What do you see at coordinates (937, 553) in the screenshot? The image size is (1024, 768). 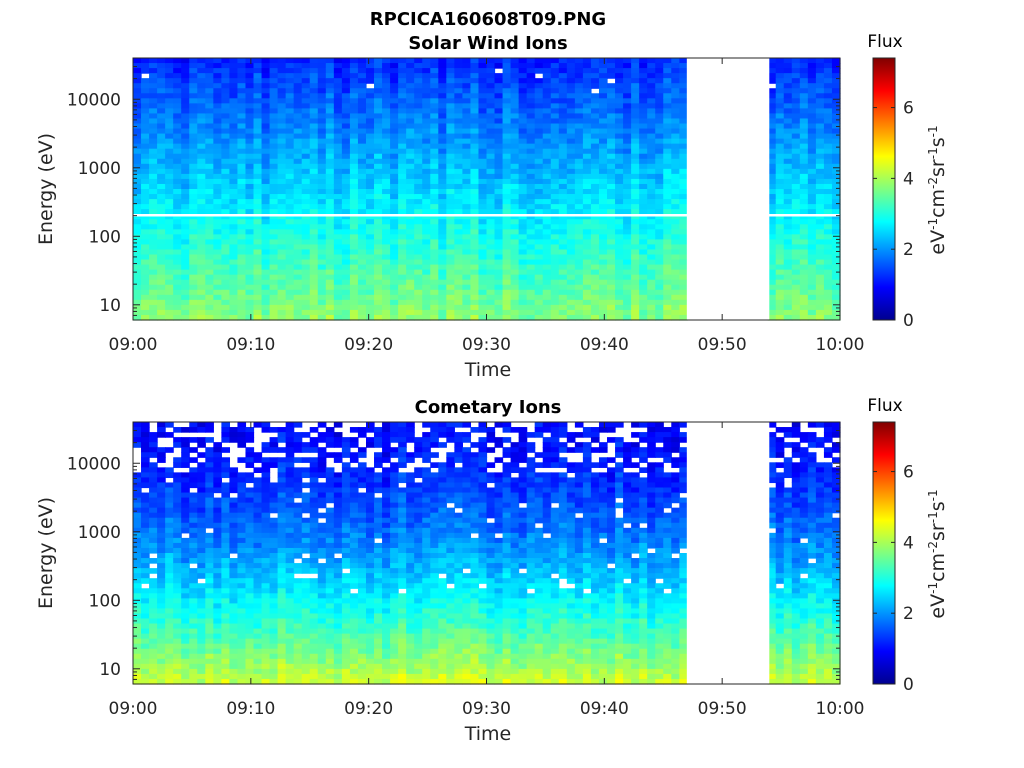 I see `colorbar-units-cometary: eV-1cm-2sr-1s-1` at bounding box center [937, 553].